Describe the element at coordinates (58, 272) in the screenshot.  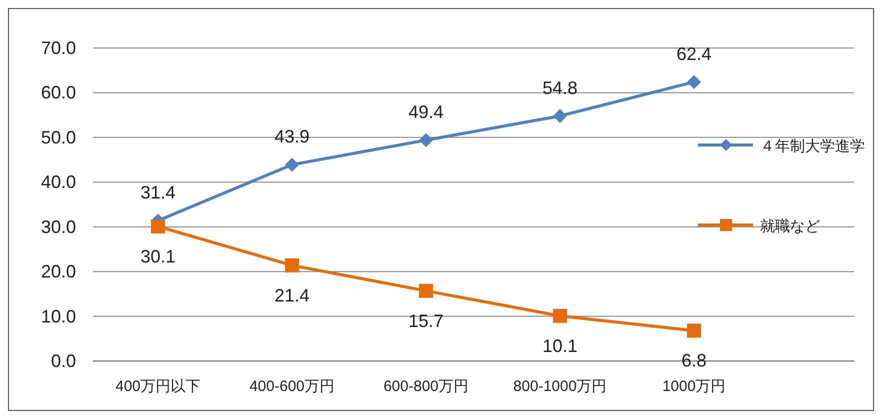
I see `y-tick-label: 20.0` at that location.